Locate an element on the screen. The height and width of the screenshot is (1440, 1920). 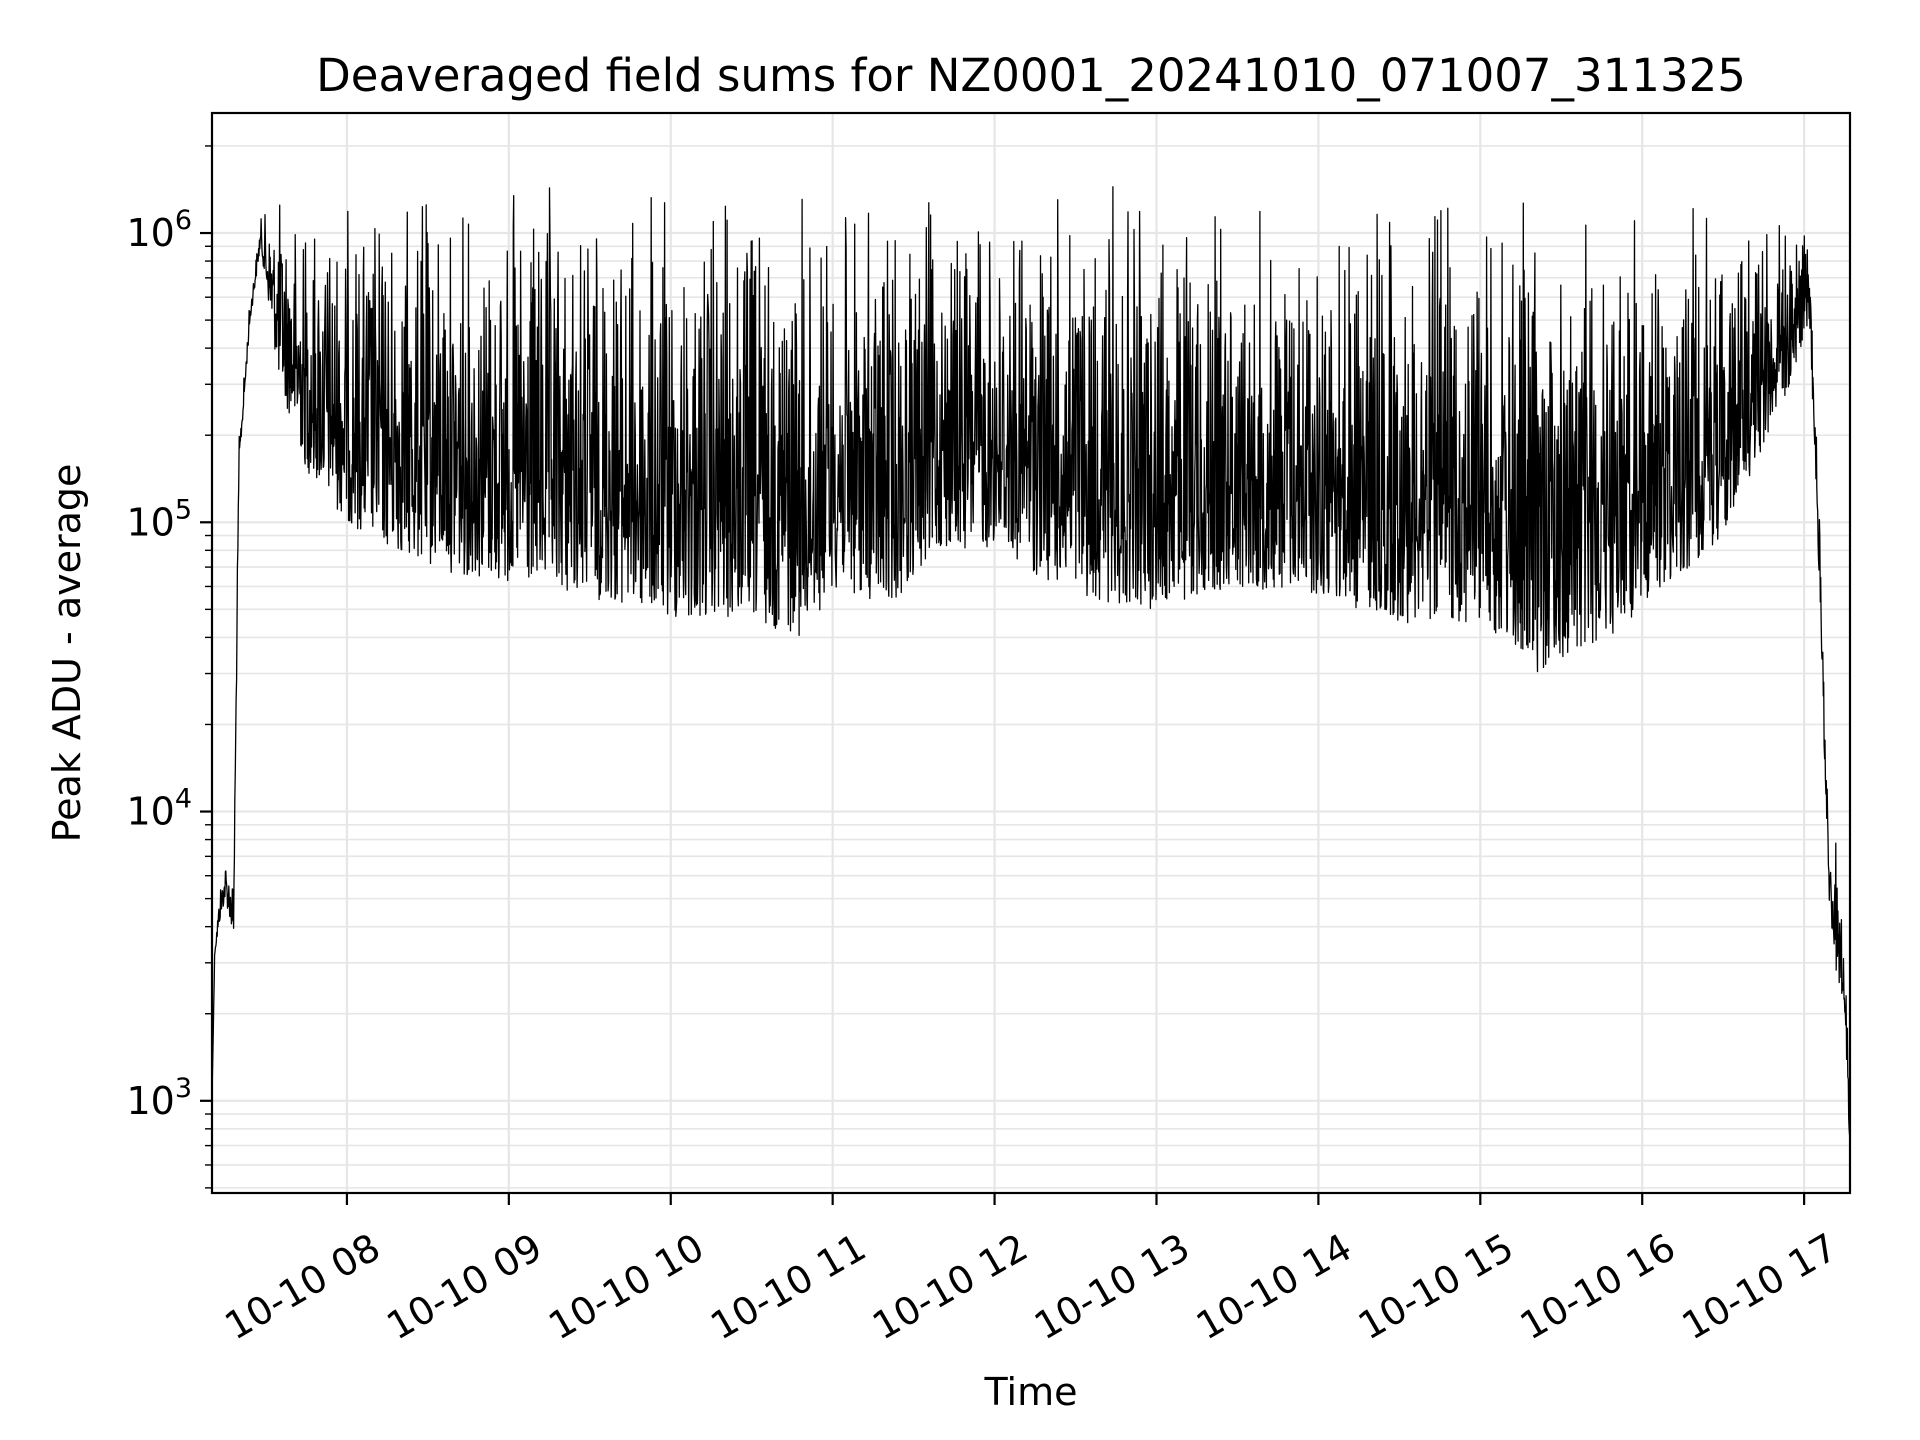
y-tick-label: 106 is located at coordinates (159, 230).